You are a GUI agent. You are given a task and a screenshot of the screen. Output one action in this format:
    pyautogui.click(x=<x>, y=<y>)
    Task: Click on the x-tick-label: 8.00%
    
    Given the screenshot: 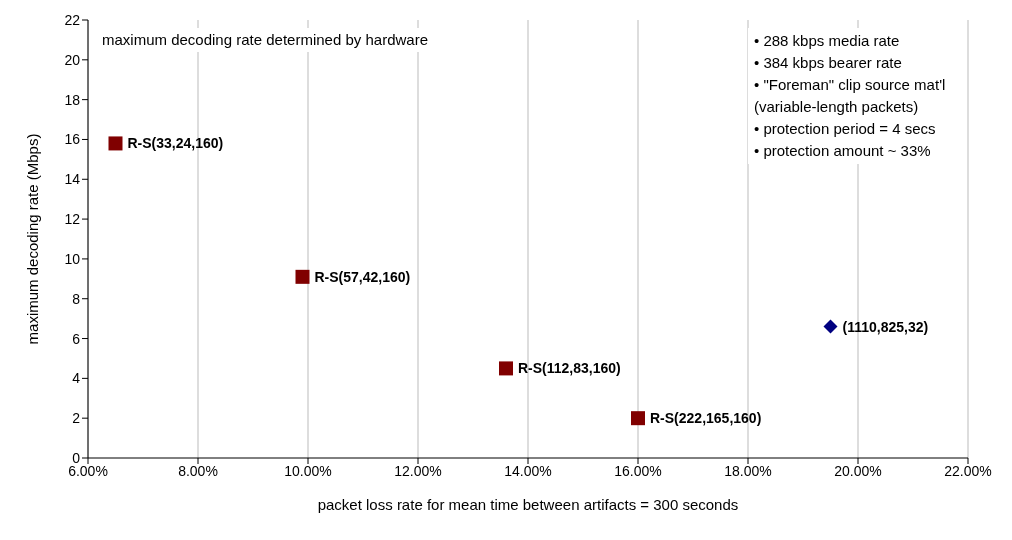 What is the action you would take?
    pyautogui.click(x=198, y=470)
    